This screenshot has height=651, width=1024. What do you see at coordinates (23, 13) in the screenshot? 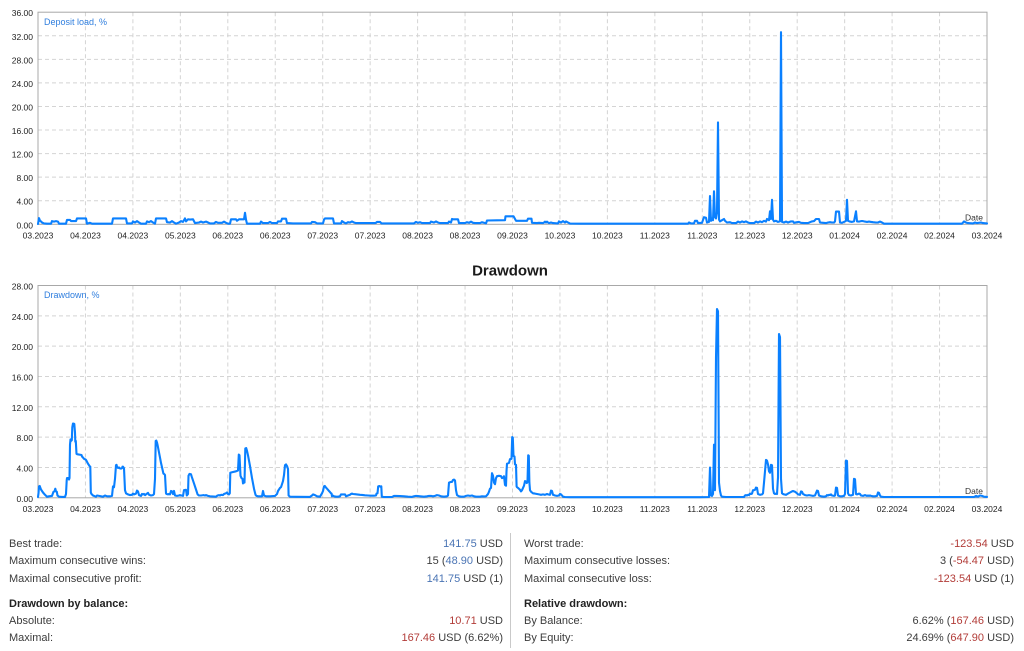
I see `svg-text: 36.00` at bounding box center [23, 13].